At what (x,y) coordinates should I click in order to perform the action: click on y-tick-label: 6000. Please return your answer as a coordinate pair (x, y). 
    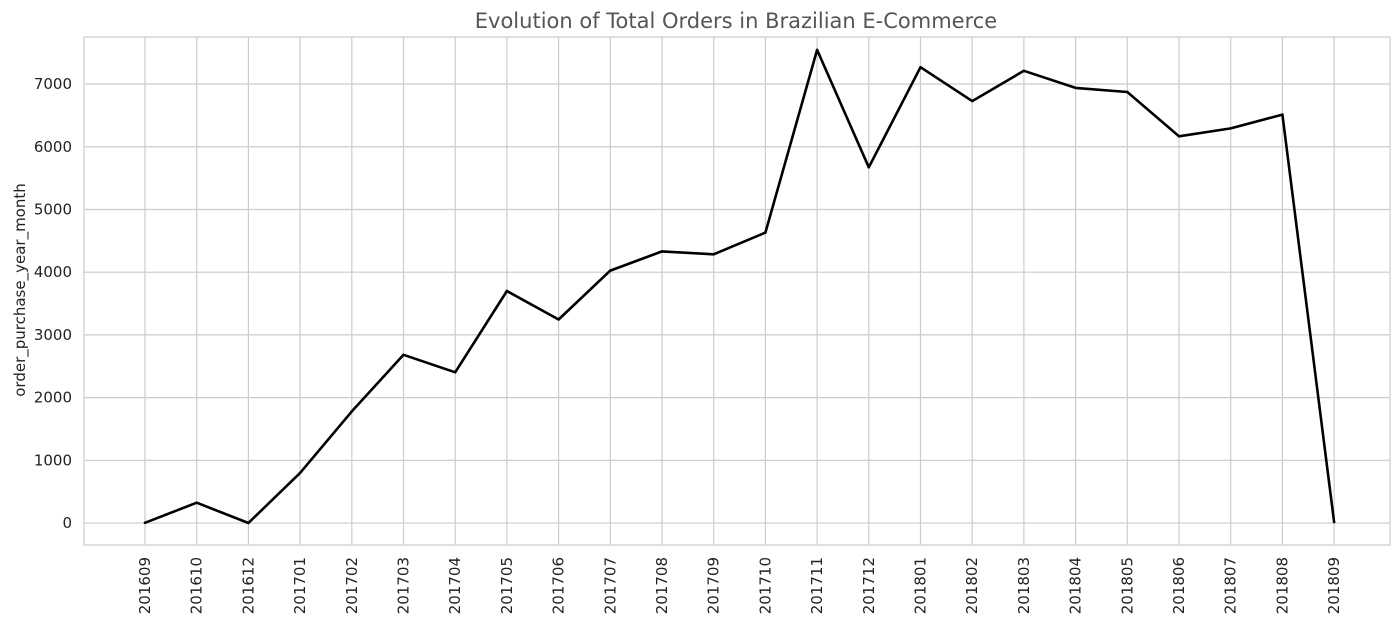
    Looking at the image, I should click on (53, 147).